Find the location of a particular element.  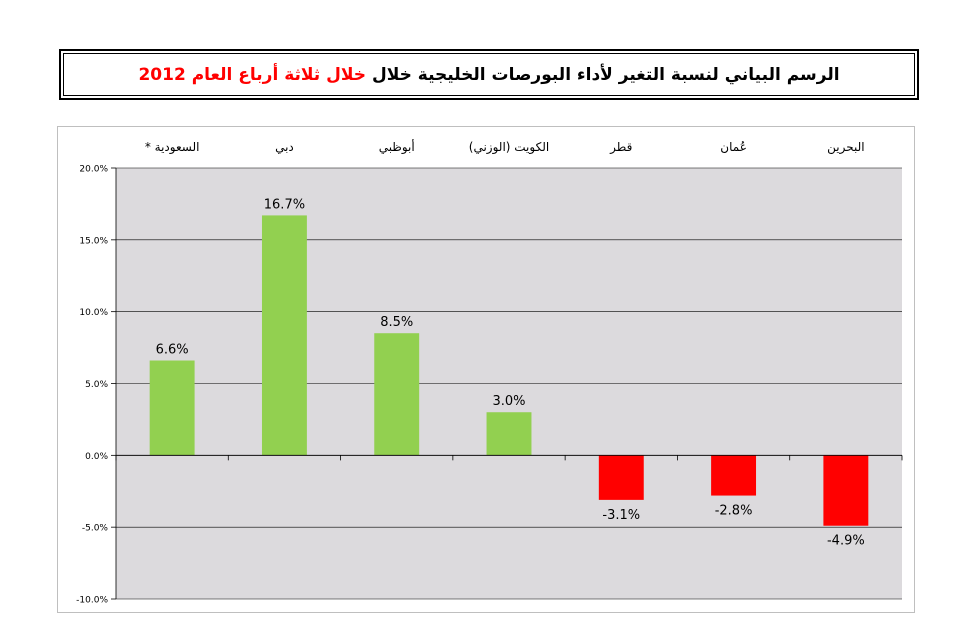

category-label: البحرين is located at coordinates (845, 147).